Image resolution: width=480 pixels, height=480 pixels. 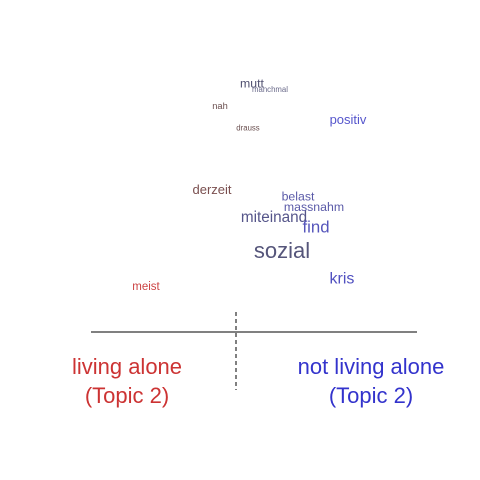 I want to click on group-label-not-living-alone-topic: (Topic 2), so click(x=371, y=395).